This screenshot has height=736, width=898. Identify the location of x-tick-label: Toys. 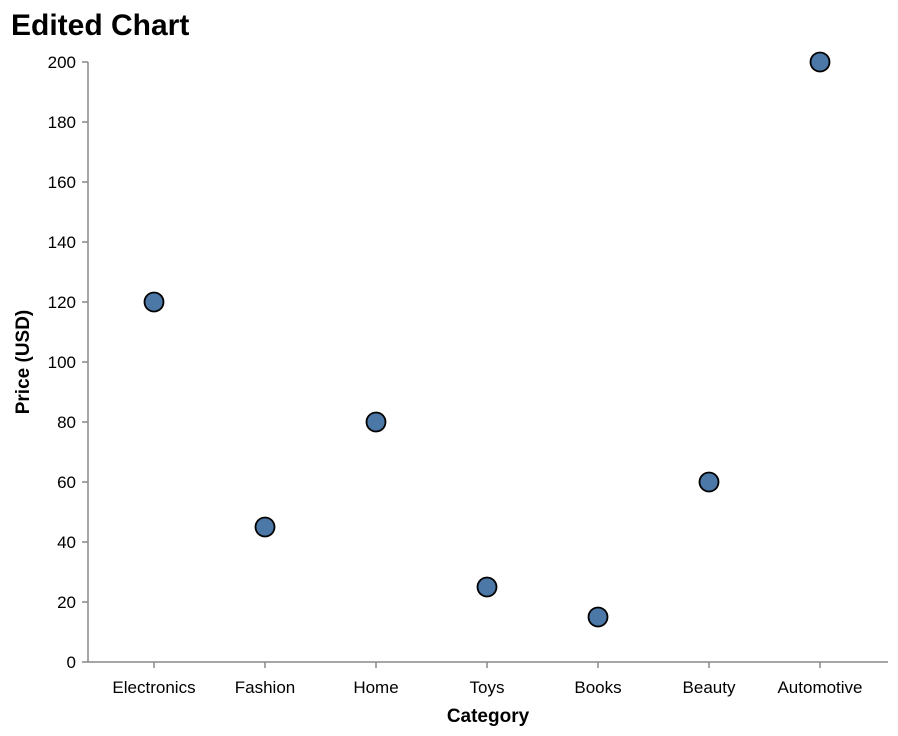
(487, 687).